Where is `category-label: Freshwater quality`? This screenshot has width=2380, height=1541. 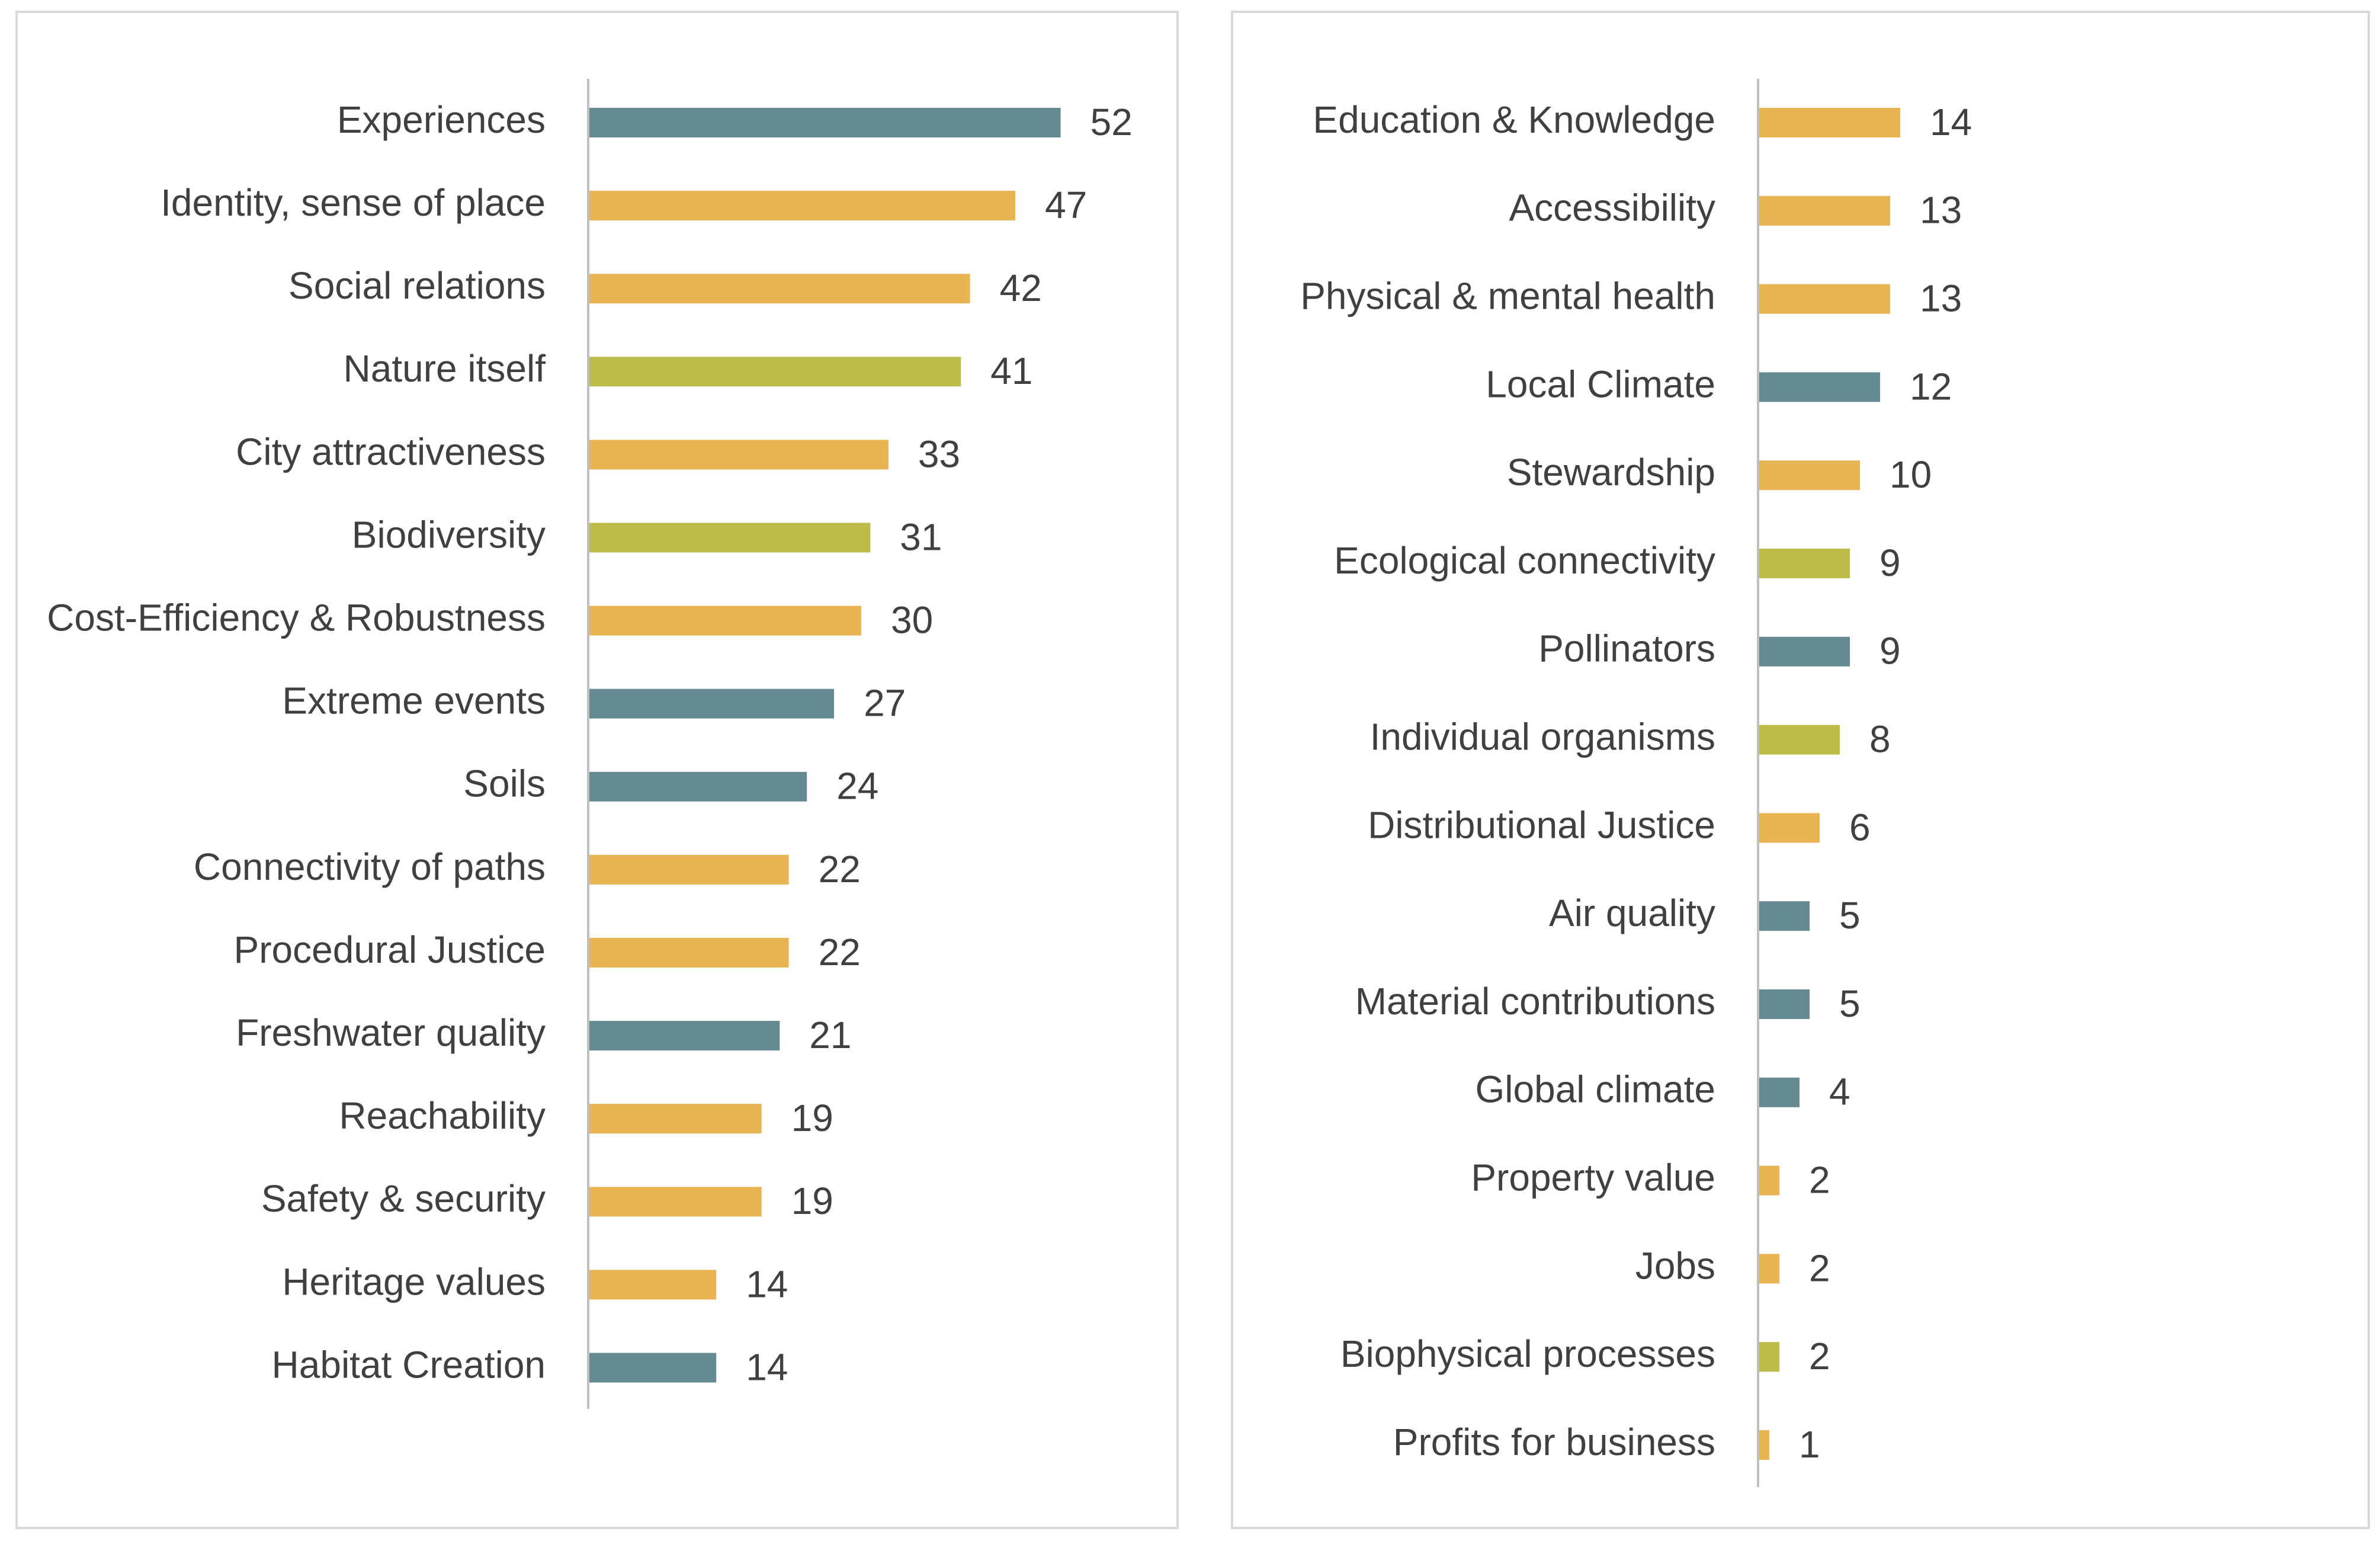 category-label: Freshwater quality is located at coordinates (391, 1032).